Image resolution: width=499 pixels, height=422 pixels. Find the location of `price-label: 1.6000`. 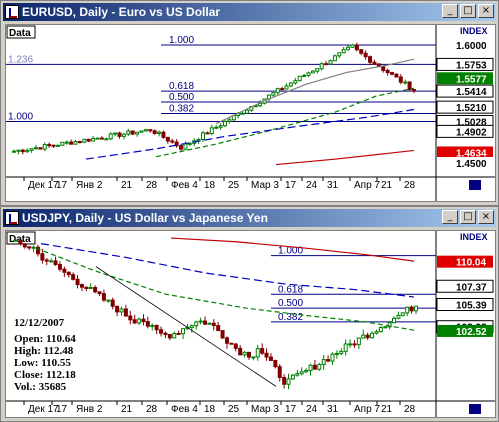

price-label: 1.6000 is located at coordinates (471, 46).